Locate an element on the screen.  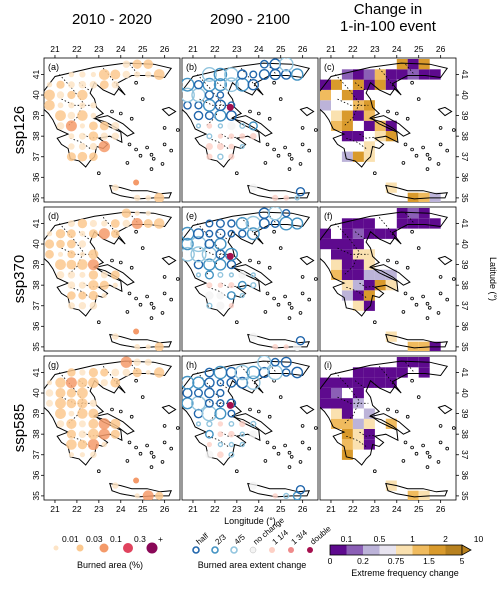
legend-extent-swatch is located at coordinates (234, 550).